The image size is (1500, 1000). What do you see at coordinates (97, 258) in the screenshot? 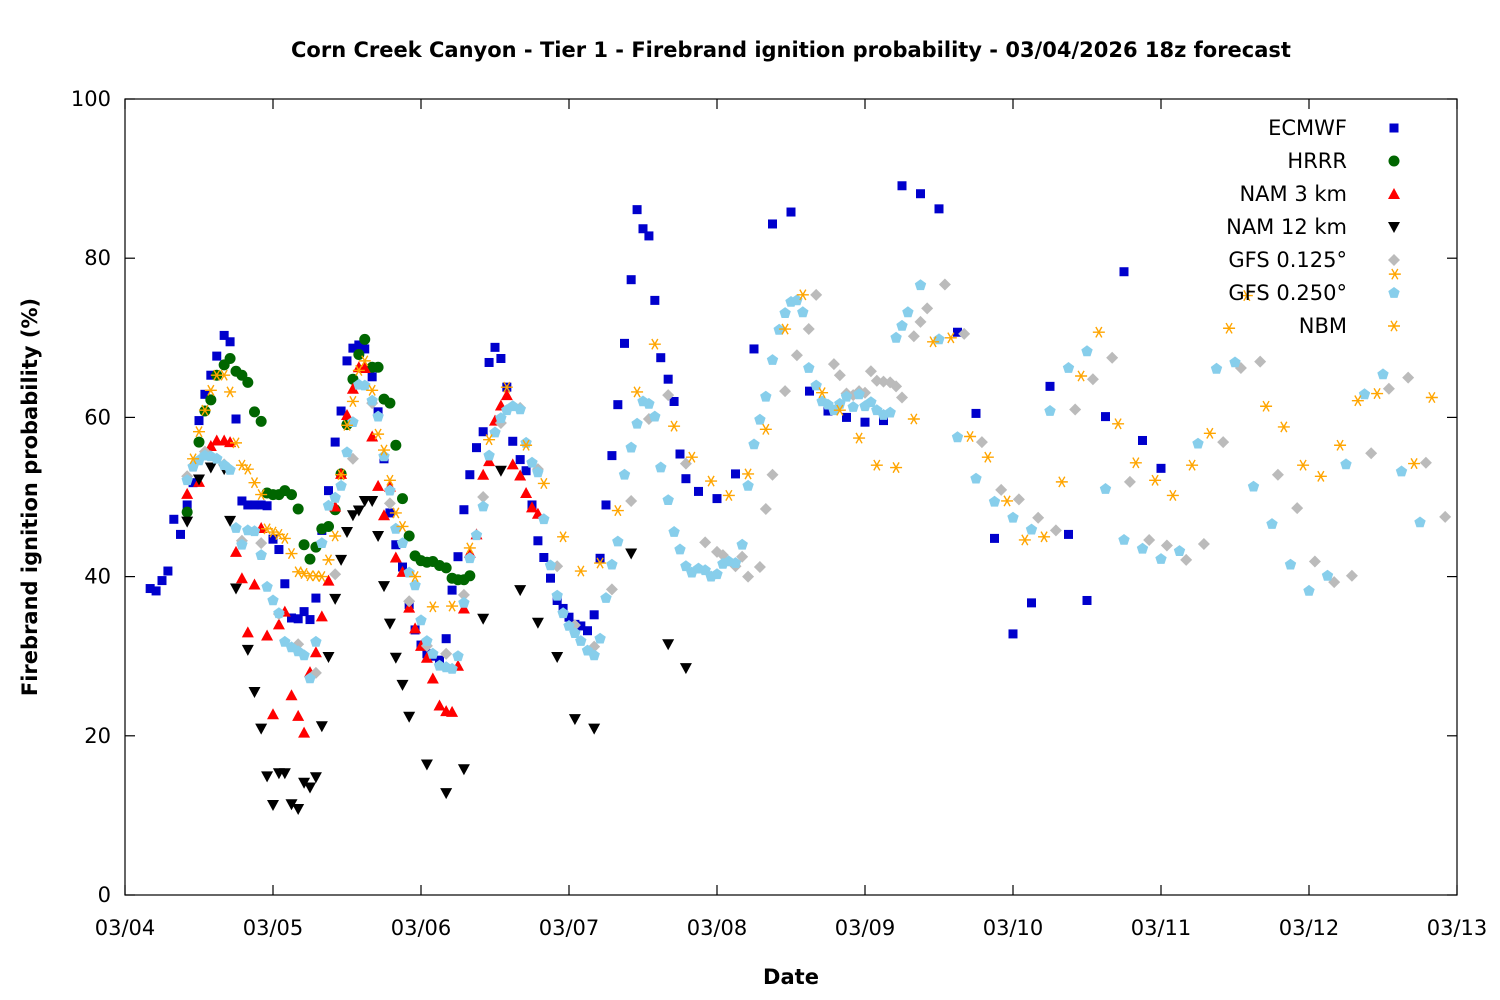
I see `y-tick-label: 80` at bounding box center [97, 258].